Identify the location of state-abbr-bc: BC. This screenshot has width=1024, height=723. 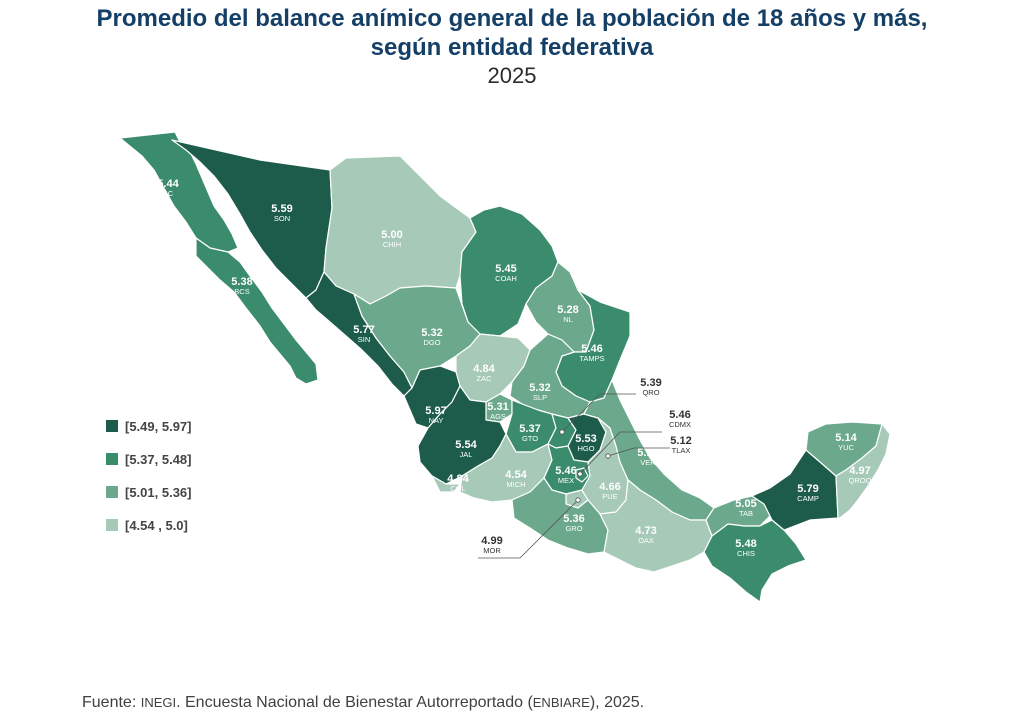
(168, 193).